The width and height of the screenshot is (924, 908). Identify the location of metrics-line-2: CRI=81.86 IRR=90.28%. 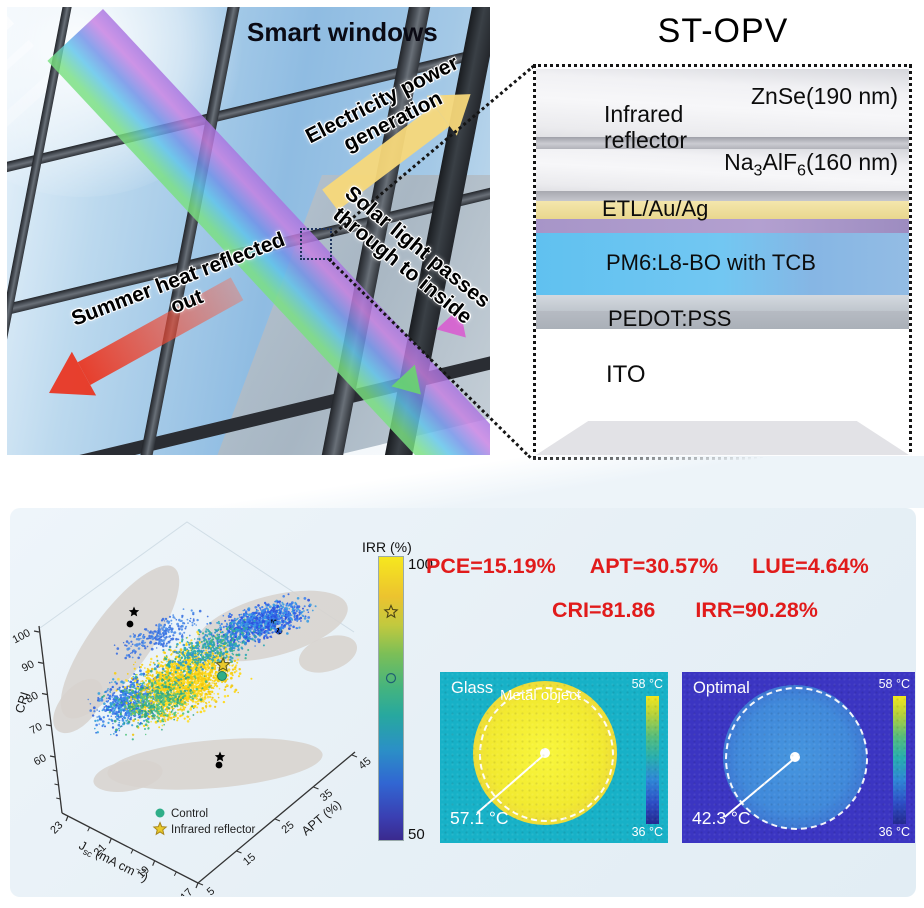
(685, 610).